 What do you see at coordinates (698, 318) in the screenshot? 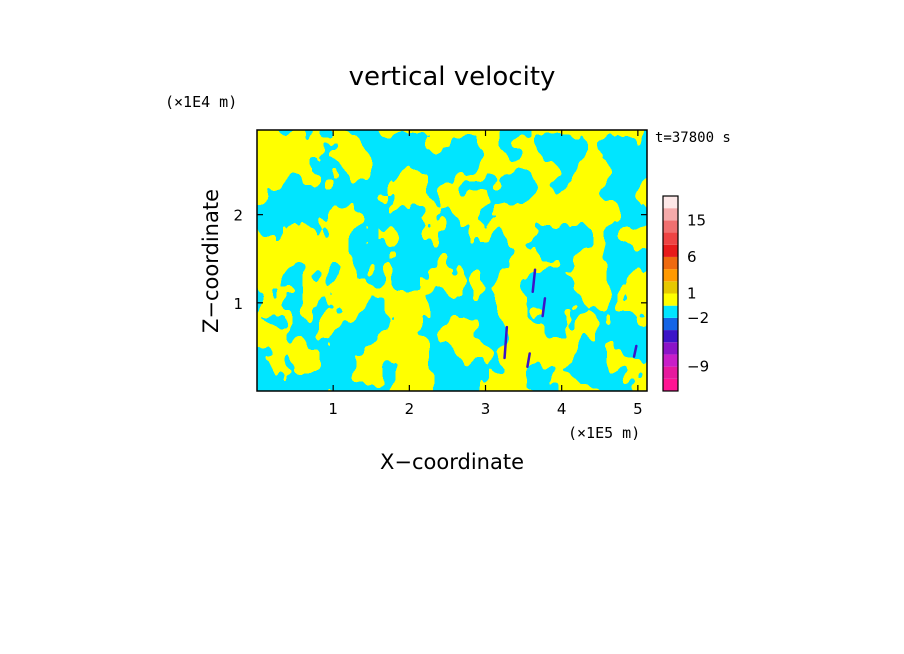
I see `colorbar-tick-label: −2` at bounding box center [698, 318].